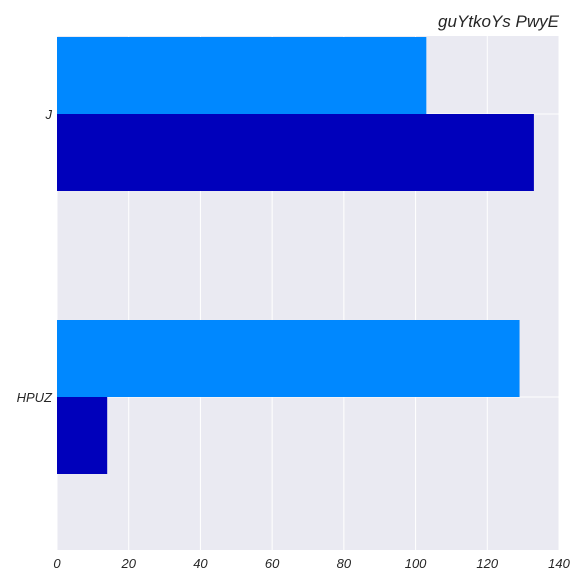 This screenshot has width=584, height=584. I want to click on x-tick-label-0: 0, so click(57, 563).